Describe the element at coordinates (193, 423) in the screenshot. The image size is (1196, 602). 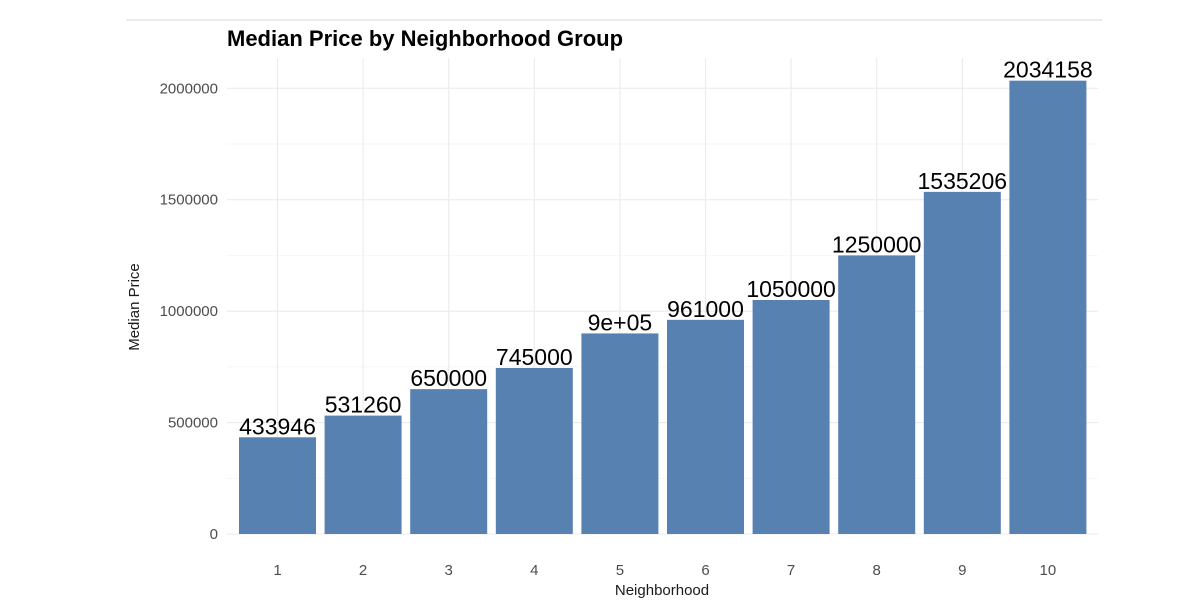
I see `y-tick-label: 500000` at that location.